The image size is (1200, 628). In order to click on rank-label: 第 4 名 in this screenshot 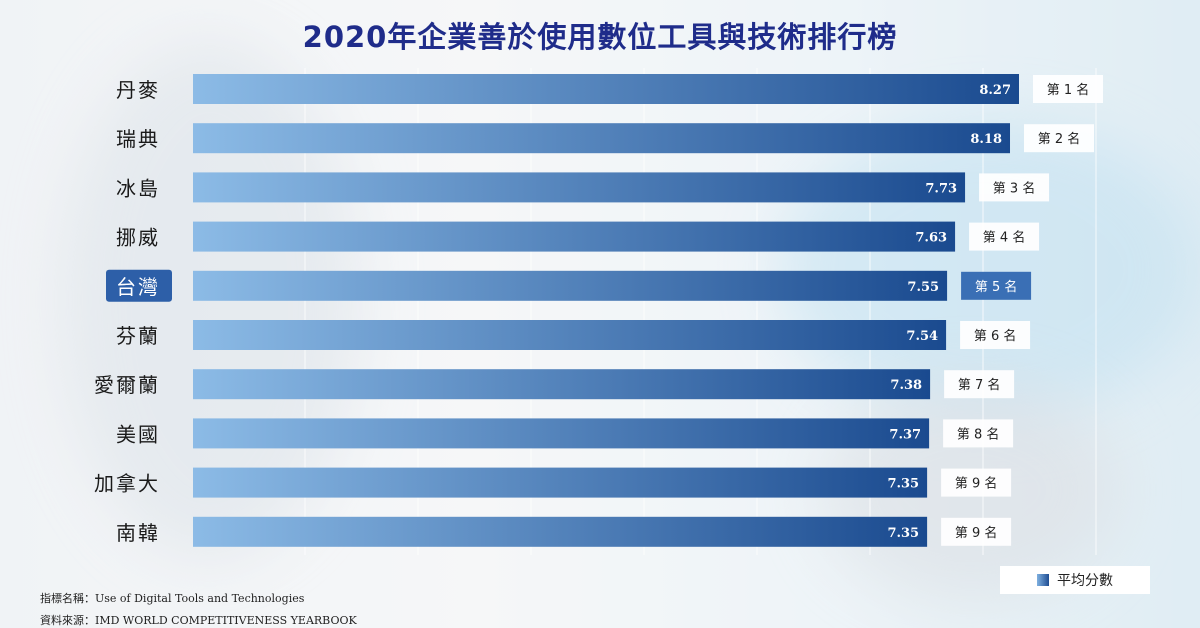, I will do `click(1004, 238)`.